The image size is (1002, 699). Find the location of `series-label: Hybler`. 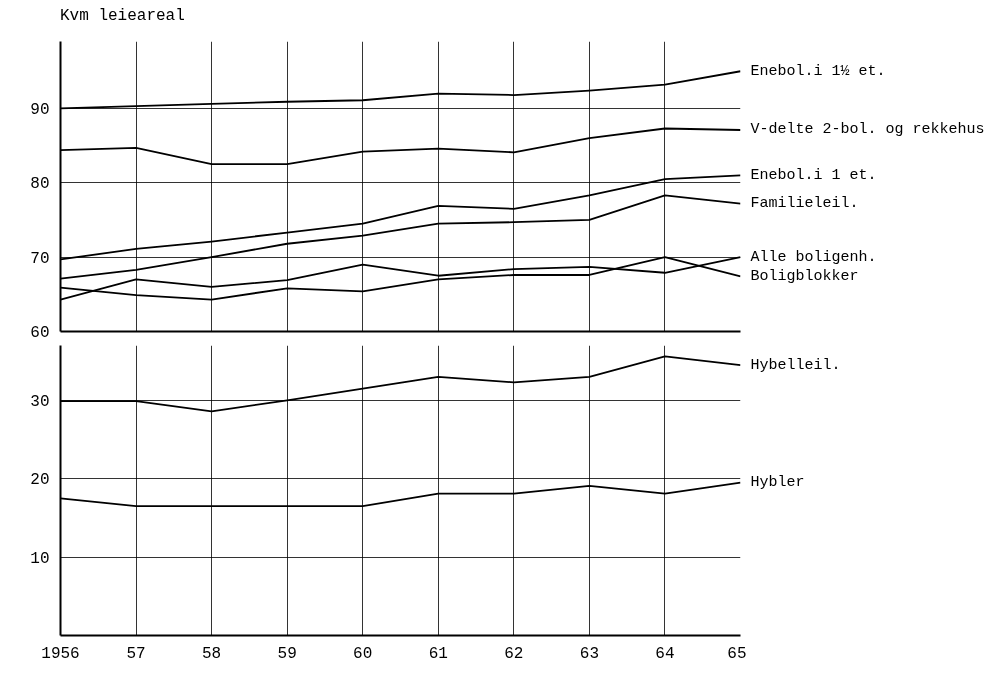

series-label: Hybler is located at coordinates (777, 483).